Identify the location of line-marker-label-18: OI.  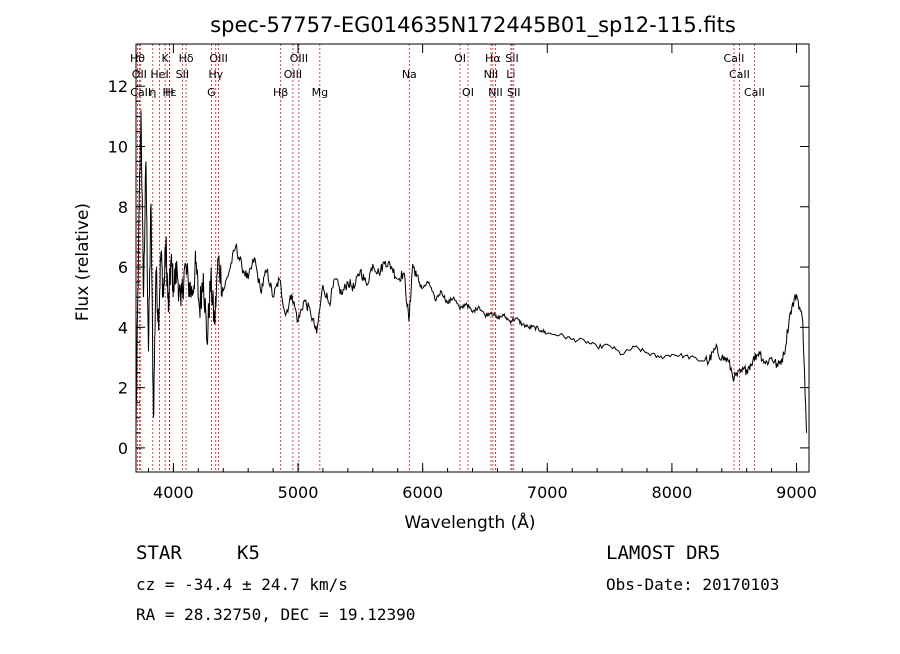
(460, 58).